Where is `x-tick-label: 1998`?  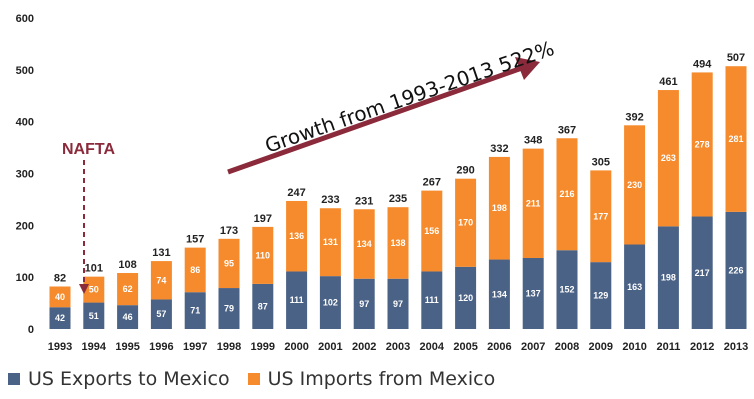
x-tick-label: 1998 is located at coordinates (229, 347).